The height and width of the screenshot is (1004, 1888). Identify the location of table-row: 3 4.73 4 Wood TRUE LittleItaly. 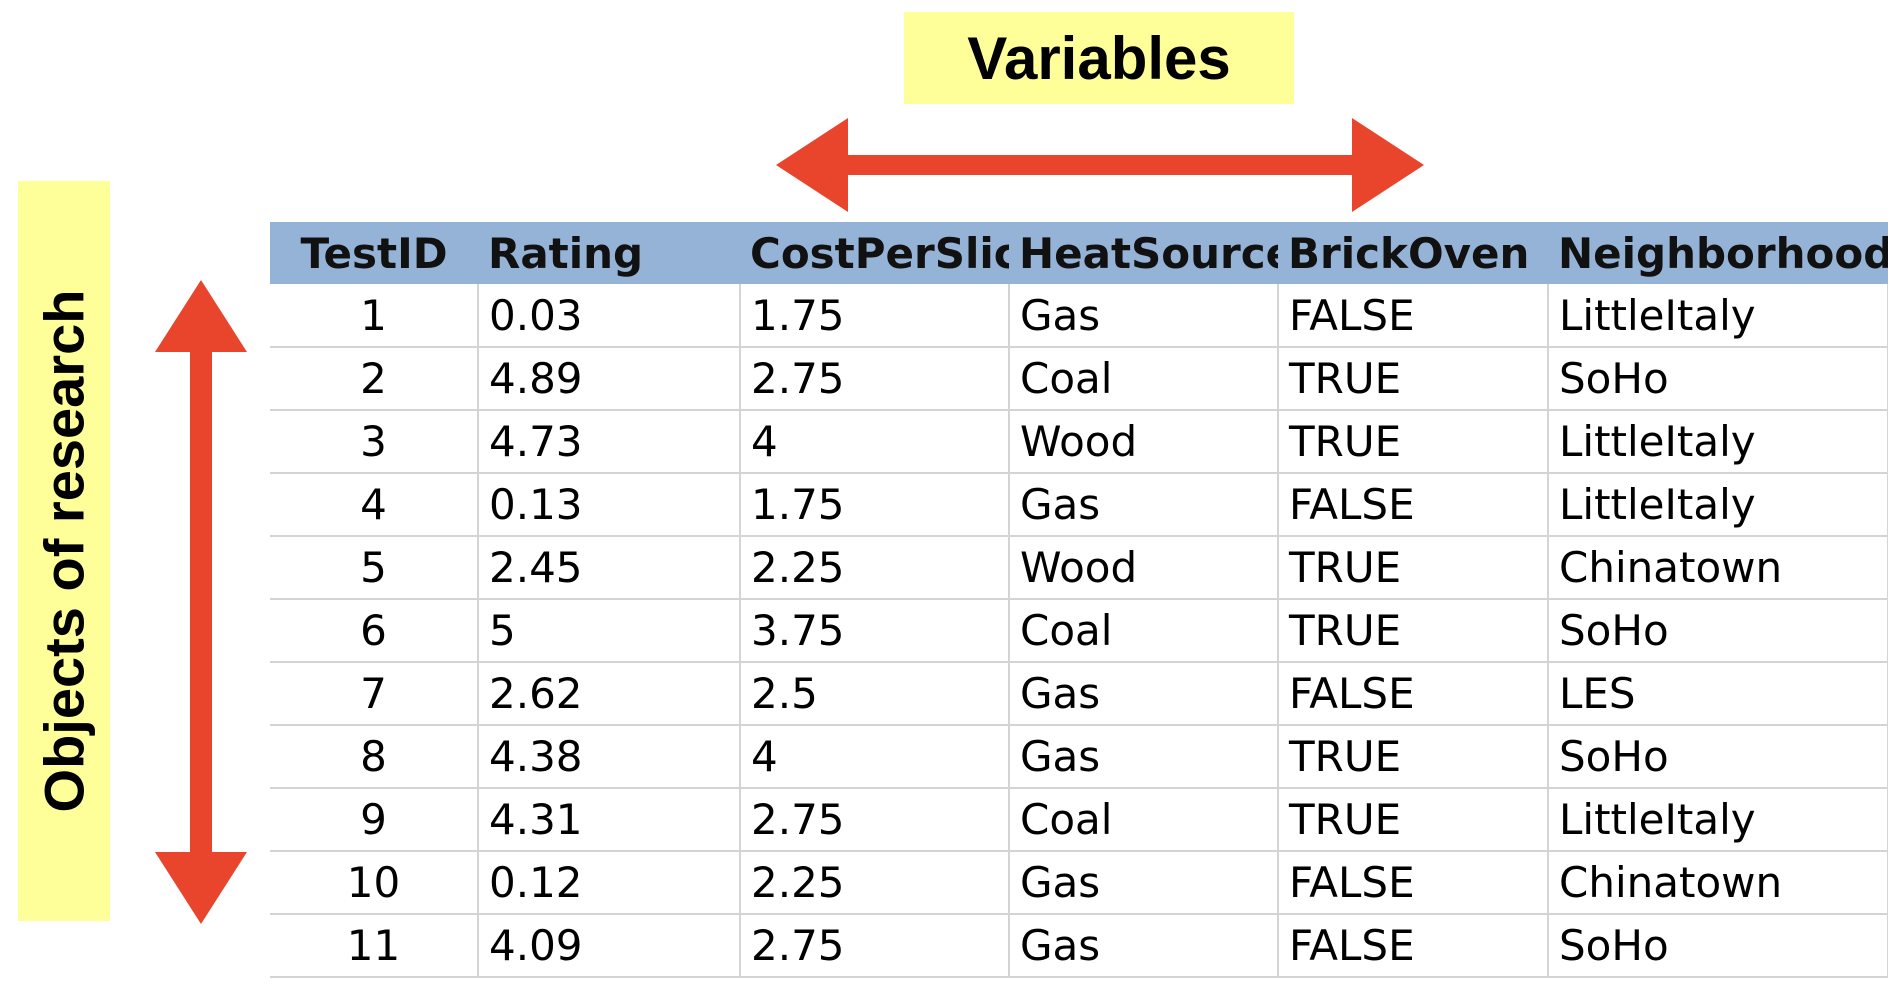
(1079, 442).